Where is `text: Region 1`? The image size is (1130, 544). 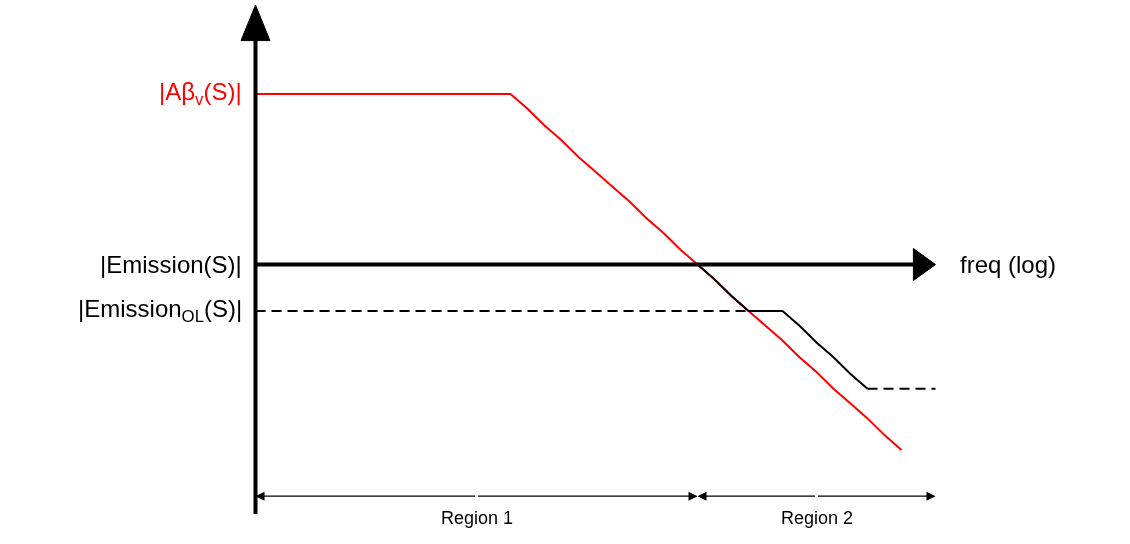 text: Region 1 is located at coordinates (477, 518).